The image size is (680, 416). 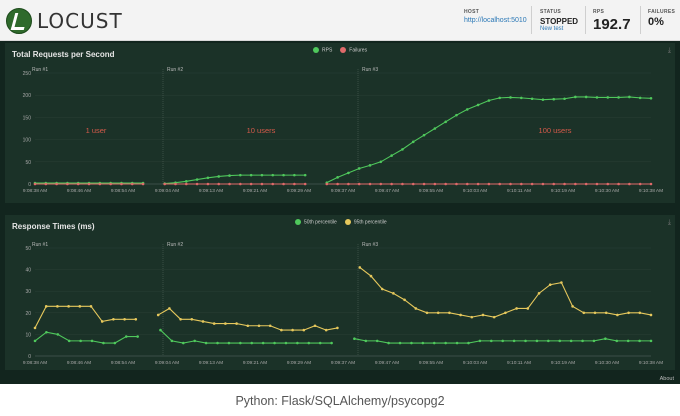 What do you see at coordinates (322, 50) in the screenshot?
I see `legend-item: RPS` at bounding box center [322, 50].